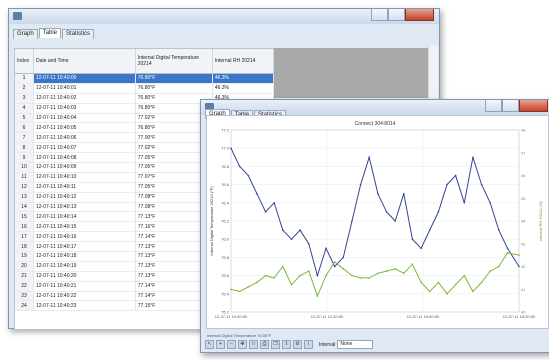  What do you see at coordinates (174, 61) in the screenshot?
I see `column-header-temperature: Internal Digital Temperature 20214` at bounding box center [174, 61].